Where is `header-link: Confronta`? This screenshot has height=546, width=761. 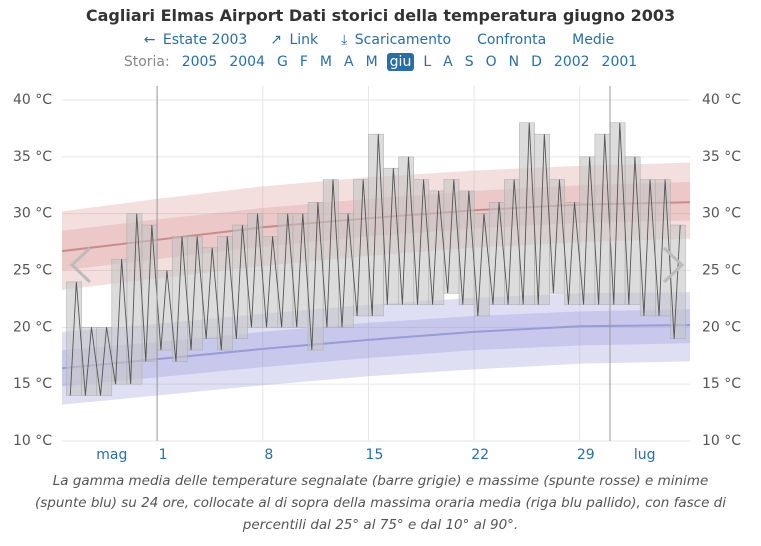 header-link: Confronta is located at coordinates (511, 40).